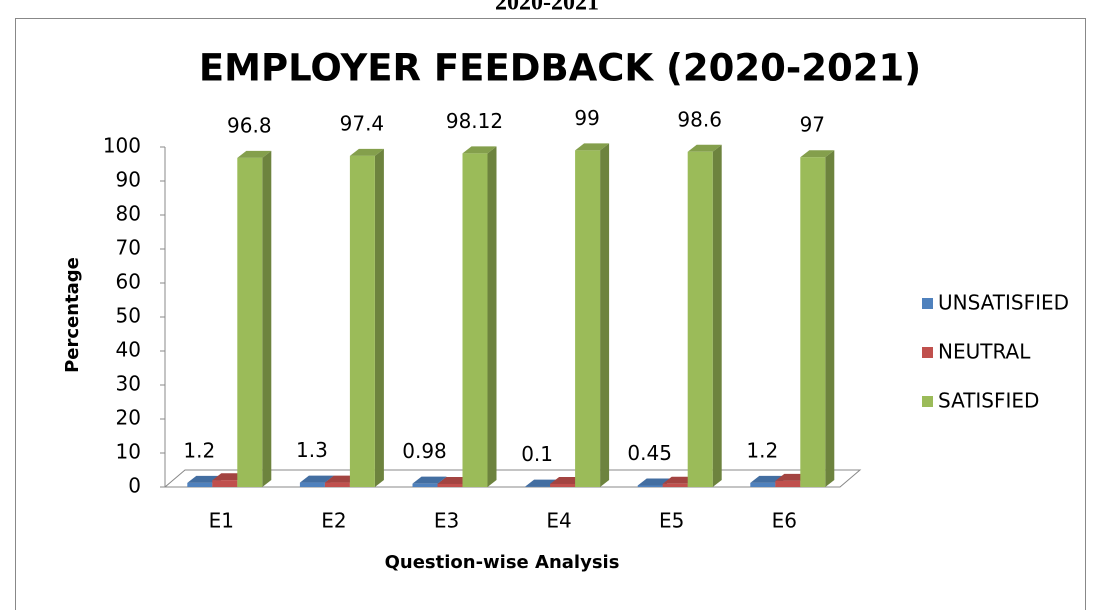 The image size is (1099, 610). Describe the element at coordinates (249, 125) in the screenshot. I see `data-label: 96.8` at that location.